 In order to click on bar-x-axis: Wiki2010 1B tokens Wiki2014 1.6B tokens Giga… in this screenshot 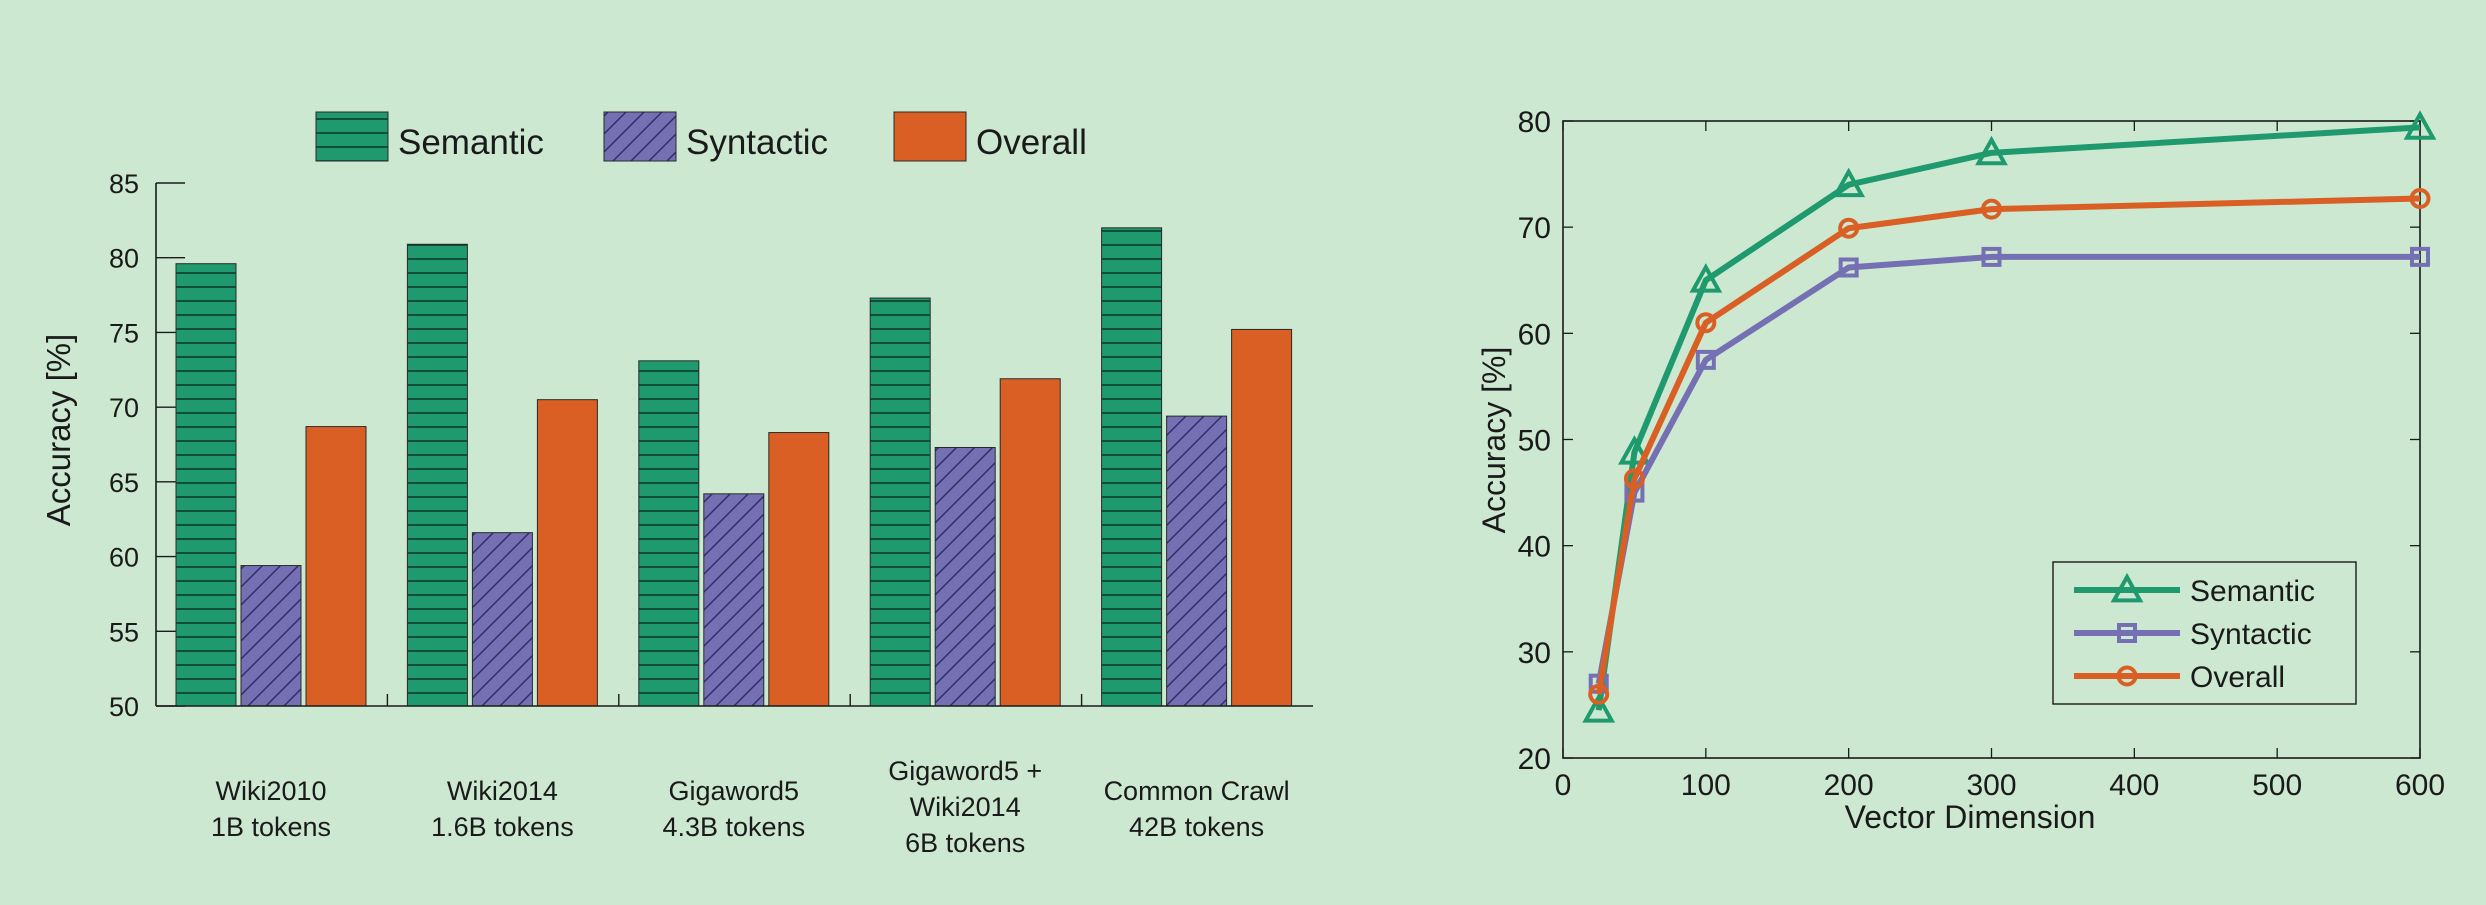, I will do `click(734, 776)`.